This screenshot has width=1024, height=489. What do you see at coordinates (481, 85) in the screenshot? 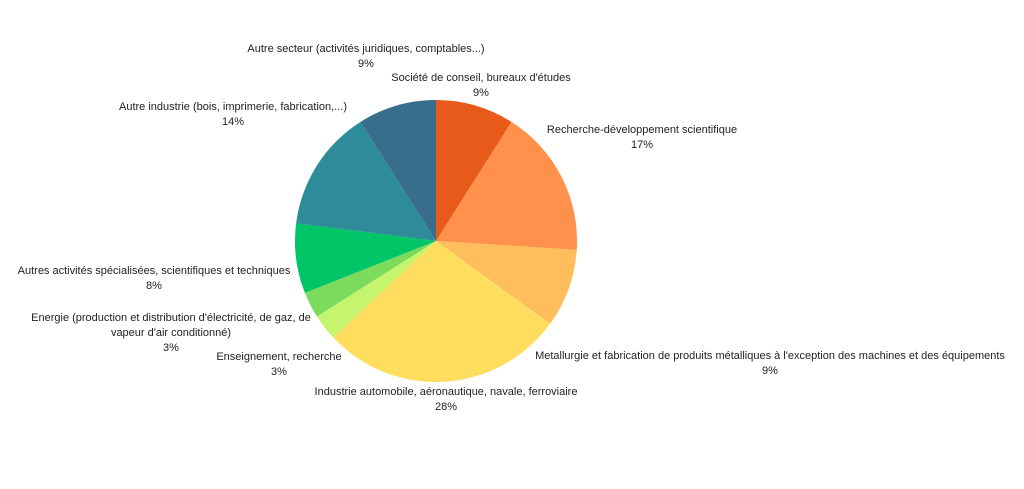
I see `slice-label: Société de conseil, bureaux d'études 9%` at bounding box center [481, 85].